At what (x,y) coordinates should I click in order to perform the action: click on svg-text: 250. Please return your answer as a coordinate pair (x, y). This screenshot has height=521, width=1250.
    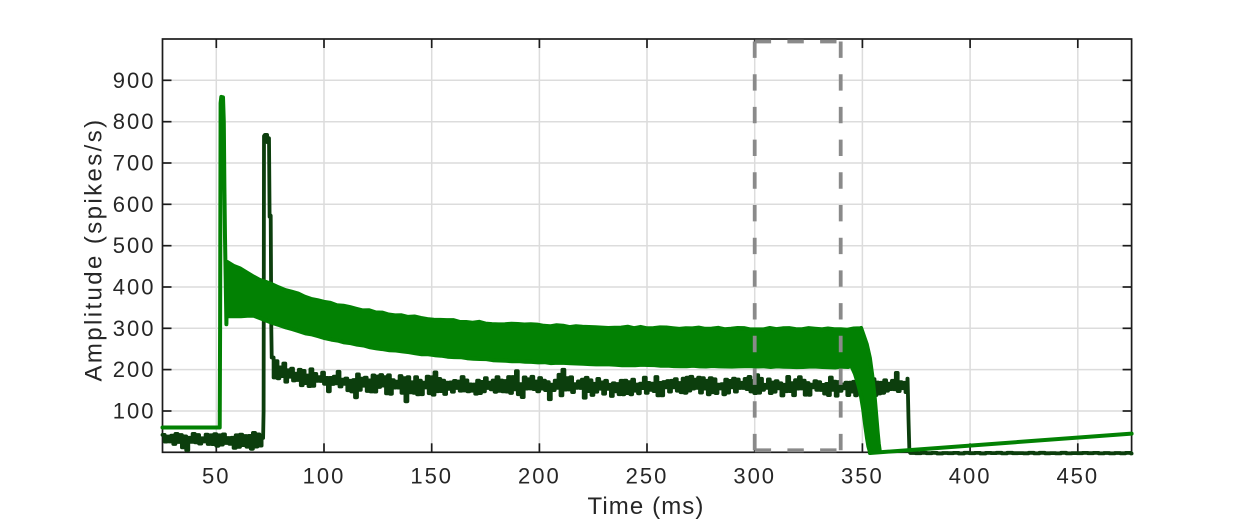
    Looking at the image, I should click on (647, 476).